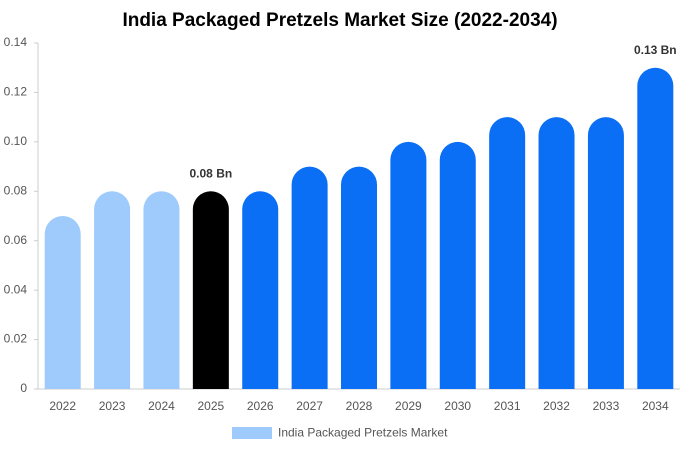  Describe the element at coordinates (457, 406) in the screenshot. I see `x-tick-label: 2030` at that location.